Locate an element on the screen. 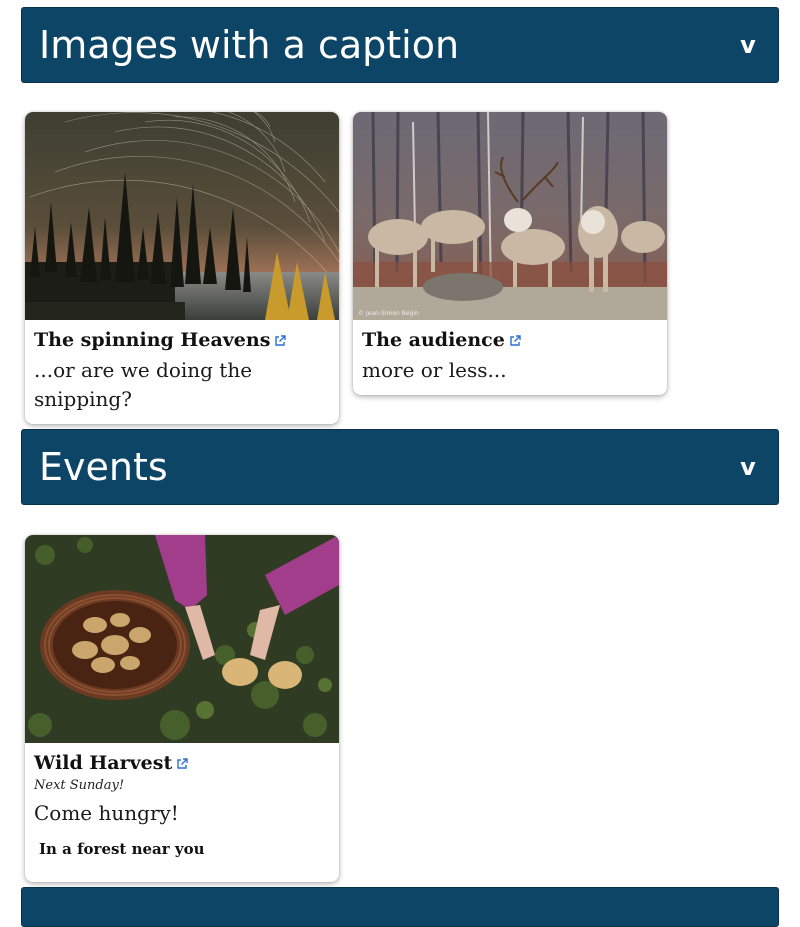 This screenshot has height=927, width=800. section-header-next is located at coordinates (400, 907).